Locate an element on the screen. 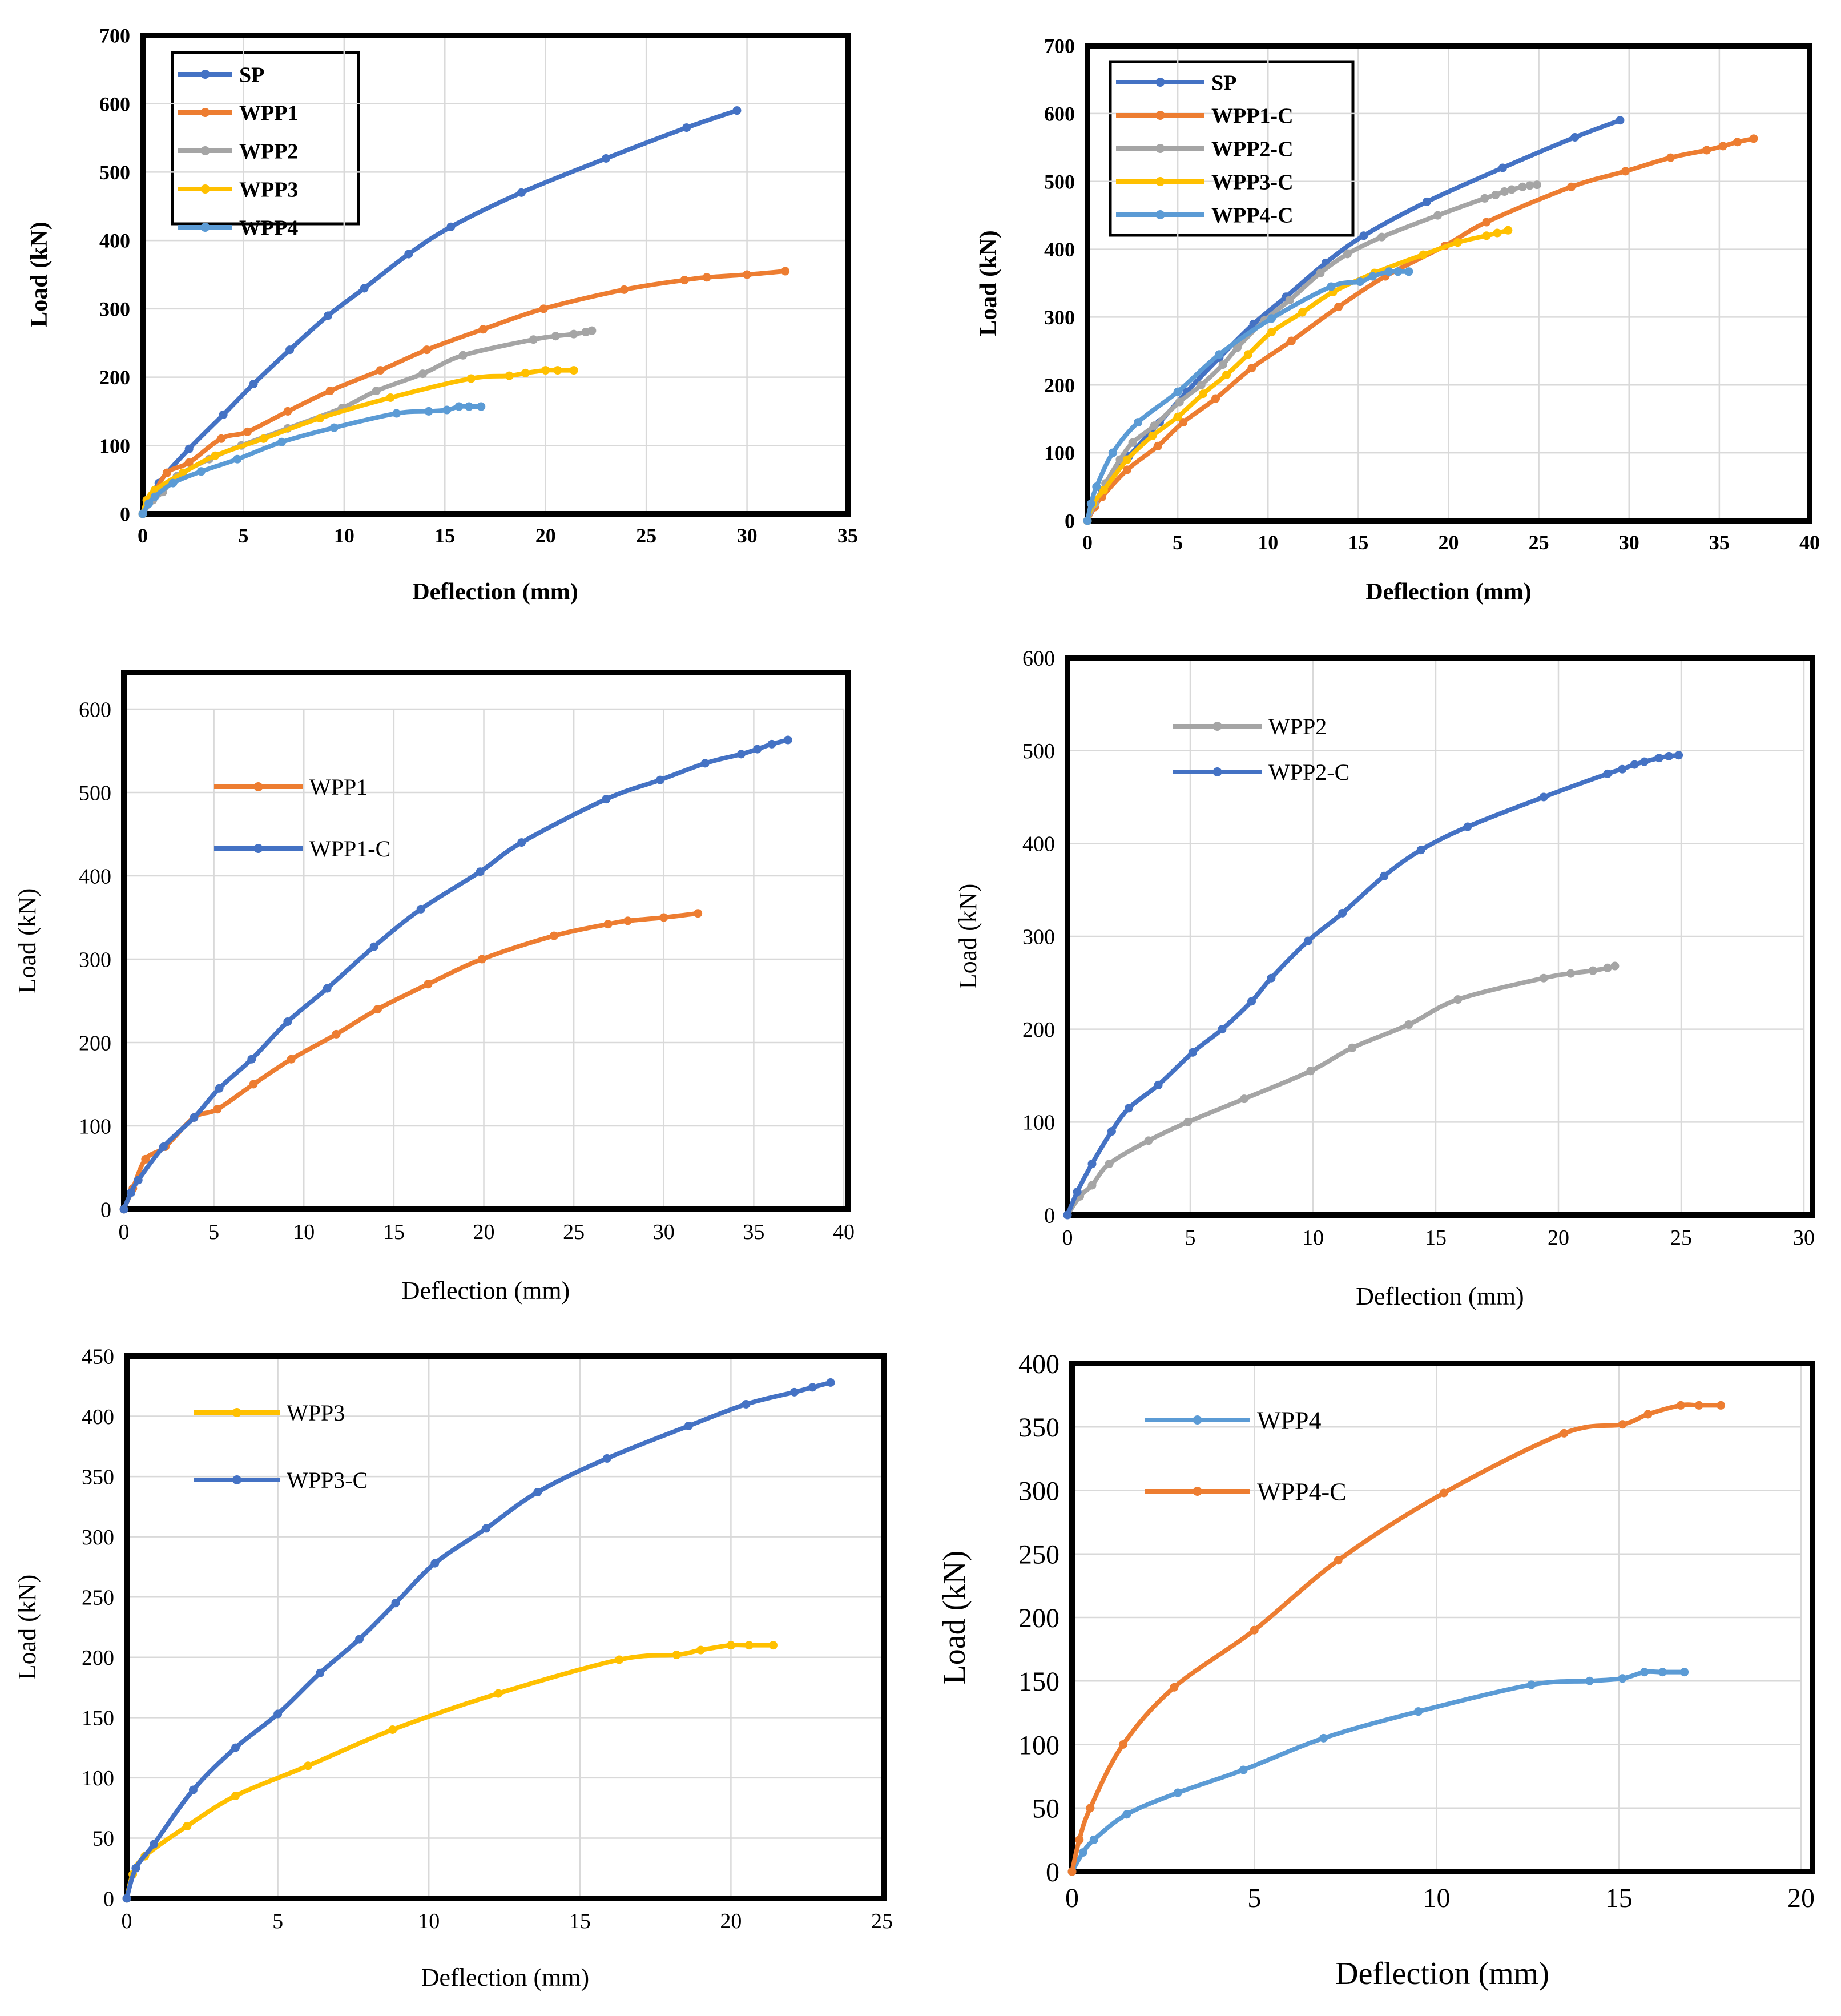 The width and height of the screenshot is (1841, 2016). y-tick-label: 150 is located at coordinates (1039, 1682).